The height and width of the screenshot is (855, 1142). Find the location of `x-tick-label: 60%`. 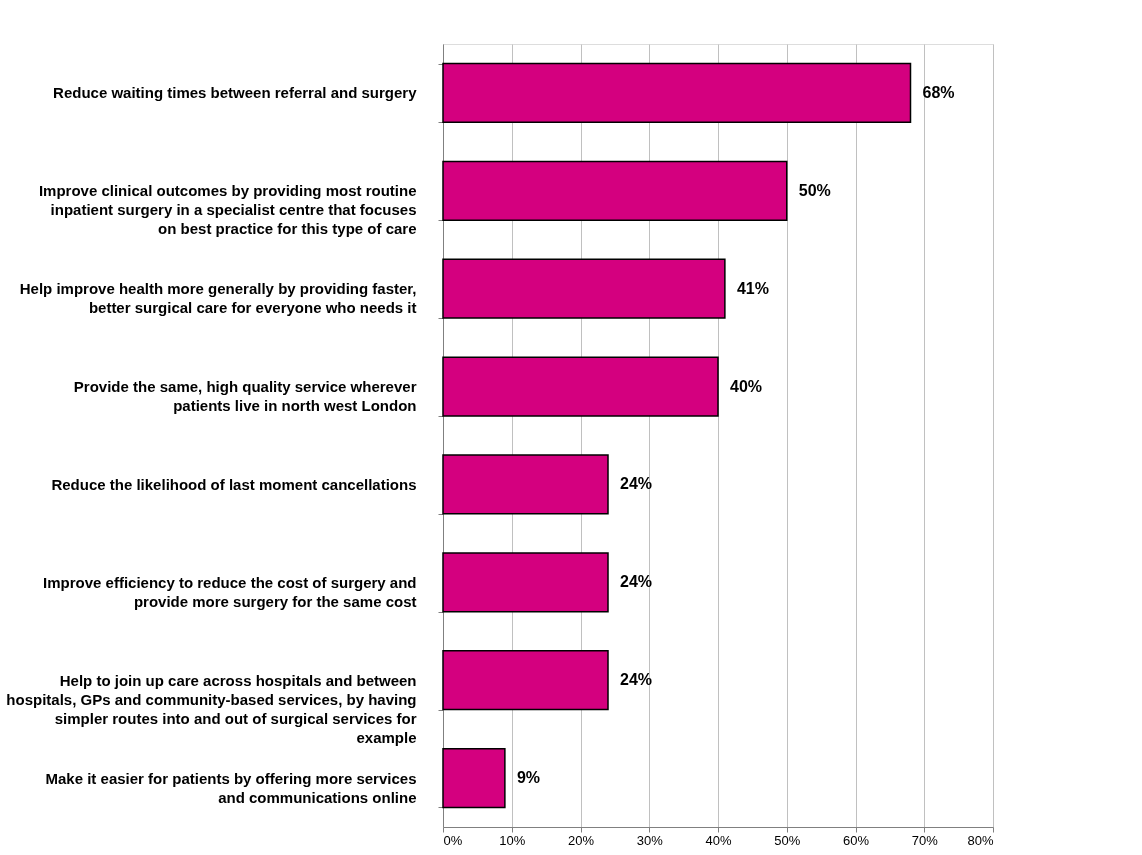

x-tick-label: 60% is located at coordinates (856, 840).